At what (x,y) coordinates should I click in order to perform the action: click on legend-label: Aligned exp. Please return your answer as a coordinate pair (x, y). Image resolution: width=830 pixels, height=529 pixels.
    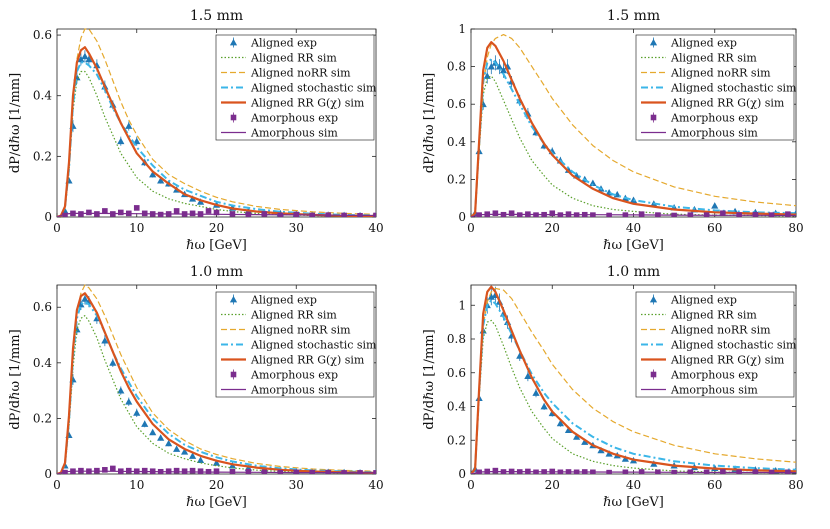
    Looking at the image, I should click on (283, 300).